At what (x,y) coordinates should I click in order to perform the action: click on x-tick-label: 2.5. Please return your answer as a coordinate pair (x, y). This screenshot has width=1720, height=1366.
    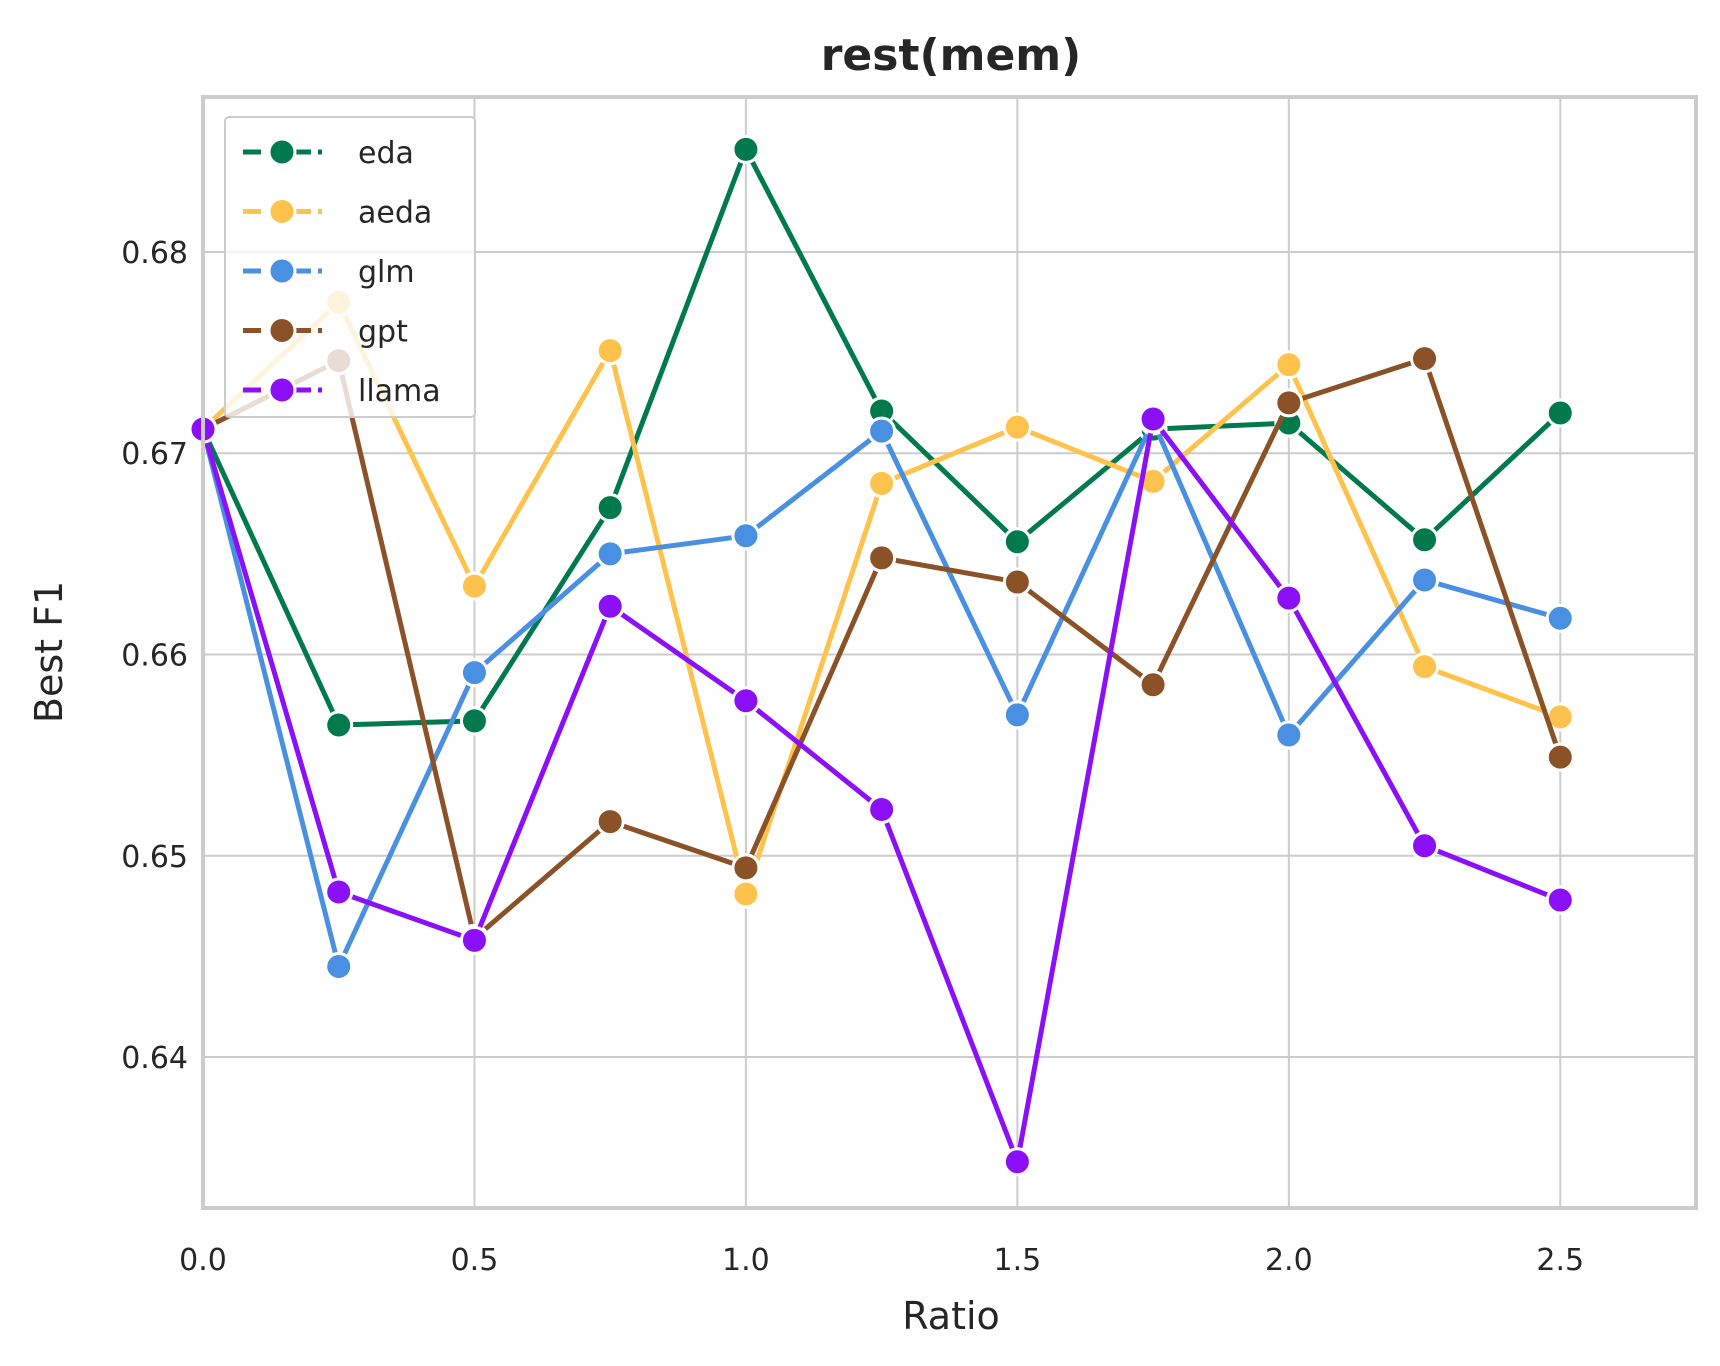
    Looking at the image, I should click on (1560, 1260).